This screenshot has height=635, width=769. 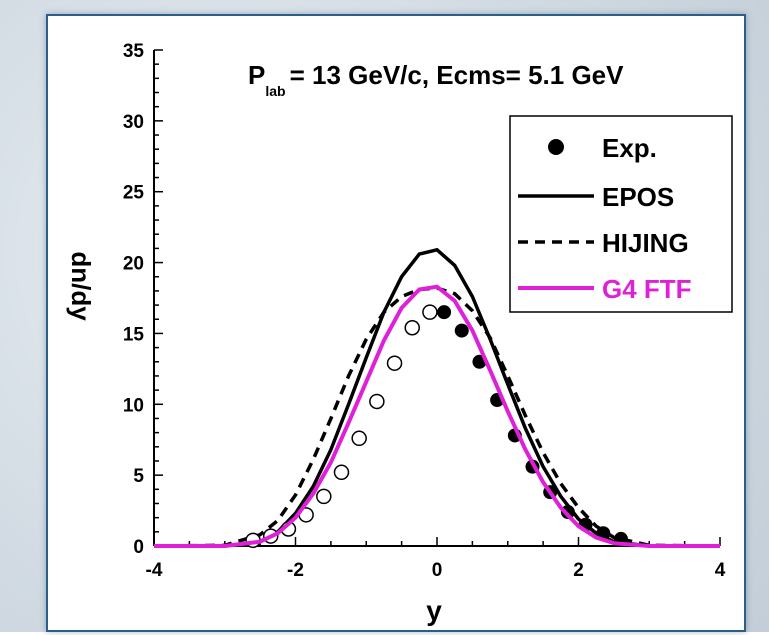 I want to click on x-tick-label: 4, so click(x=720, y=570).